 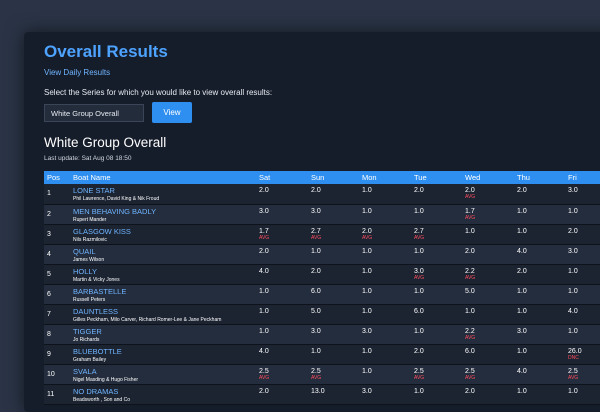 What do you see at coordinates (57, 334) in the screenshot?
I see `position-cell: 8` at bounding box center [57, 334].